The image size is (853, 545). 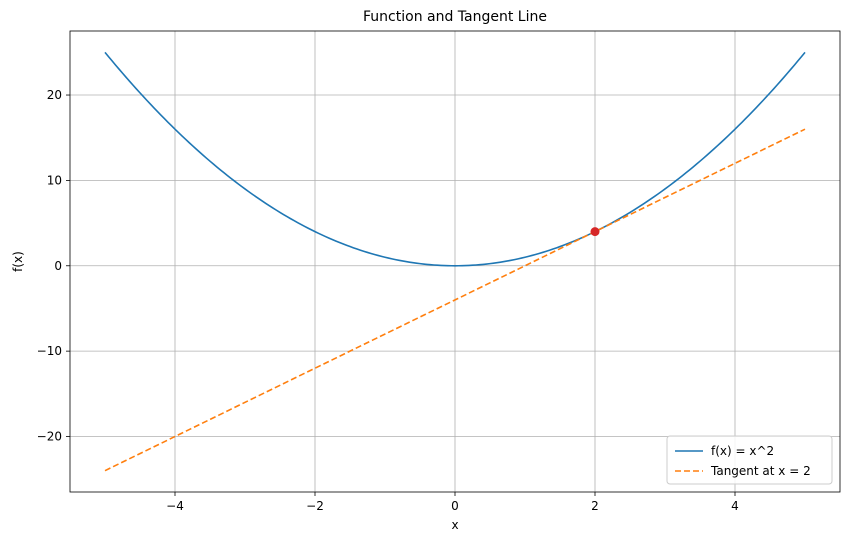 I want to click on y-tick-label: 10, so click(x=54, y=180).